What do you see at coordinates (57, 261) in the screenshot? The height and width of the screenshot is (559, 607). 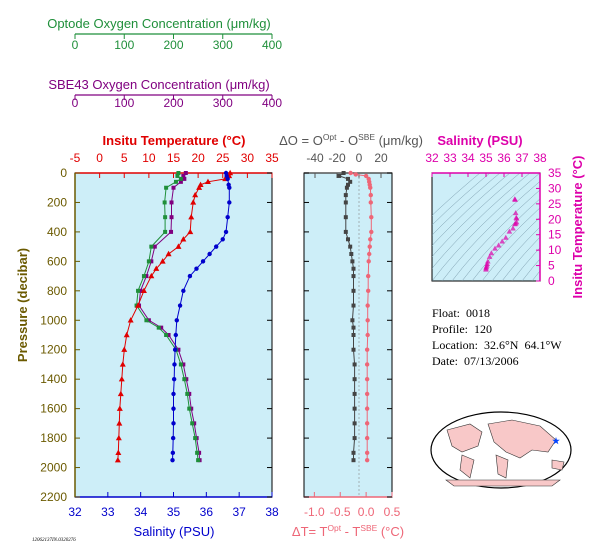 I see `pressure-tick-label: 600` at bounding box center [57, 261].